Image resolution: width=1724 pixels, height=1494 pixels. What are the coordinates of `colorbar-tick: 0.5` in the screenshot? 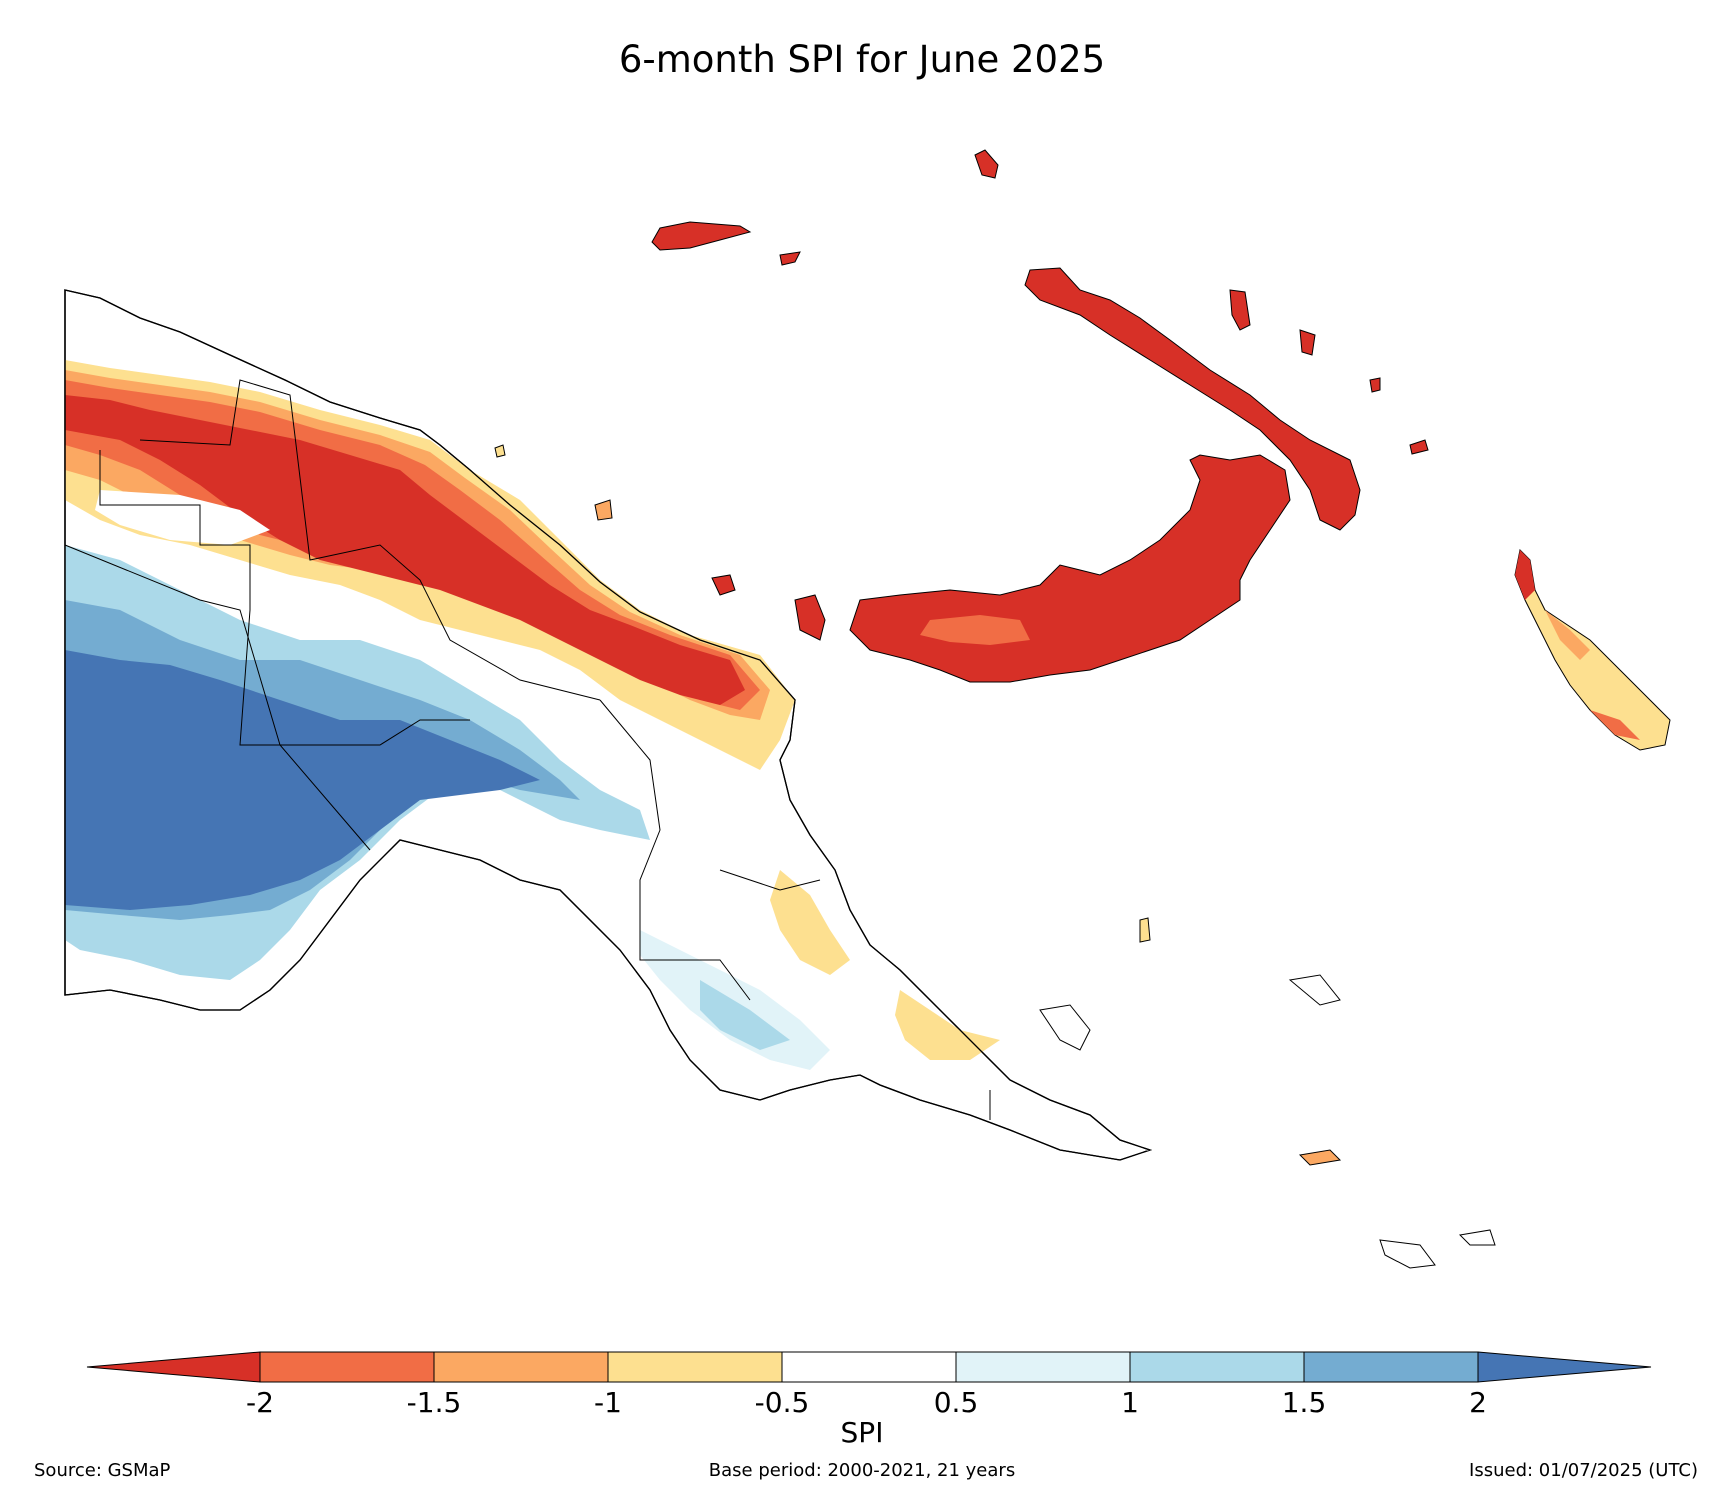 It's located at (956, 1402).